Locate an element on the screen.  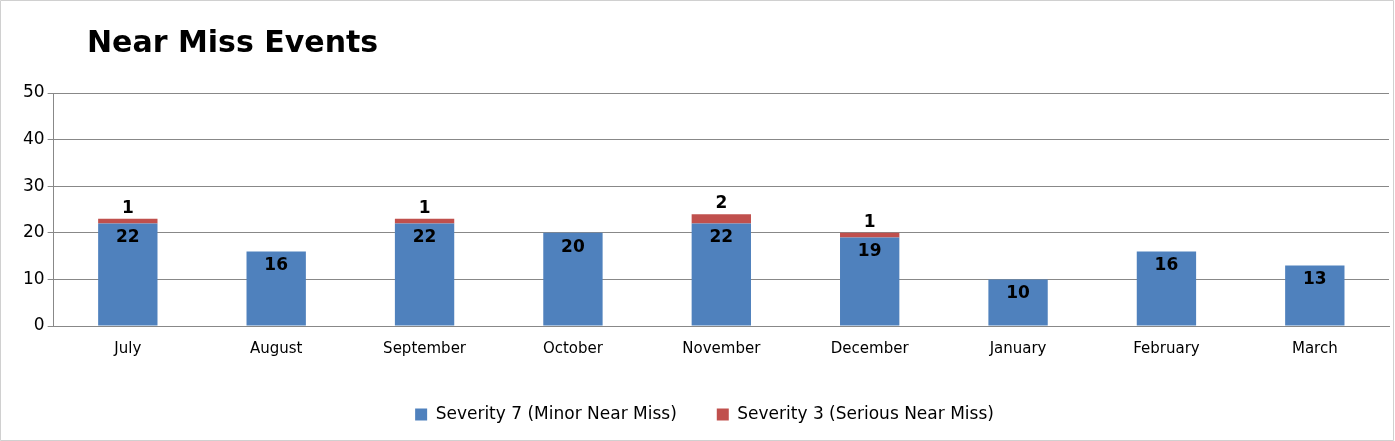
x-tick-label: February is located at coordinates (1166, 347).